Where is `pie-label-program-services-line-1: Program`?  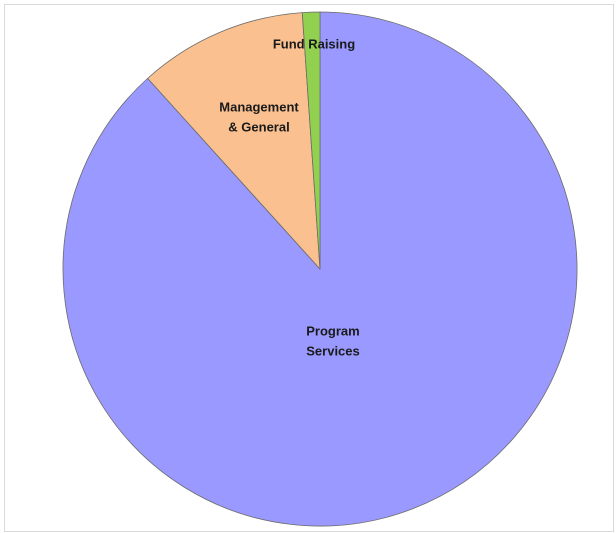
pie-label-program-services-line-1: Program is located at coordinates (332, 330).